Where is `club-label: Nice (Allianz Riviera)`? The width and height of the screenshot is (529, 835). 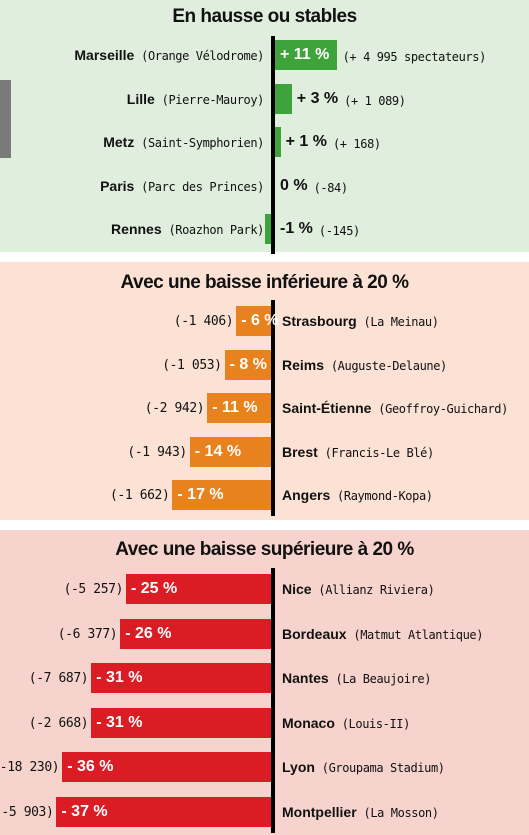
club-label: Nice (Allianz Riviera) is located at coordinates (358, 589).